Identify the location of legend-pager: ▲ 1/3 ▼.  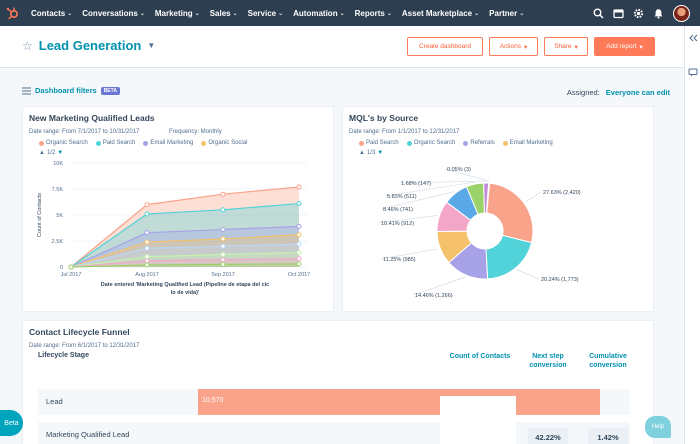
(371, 153).